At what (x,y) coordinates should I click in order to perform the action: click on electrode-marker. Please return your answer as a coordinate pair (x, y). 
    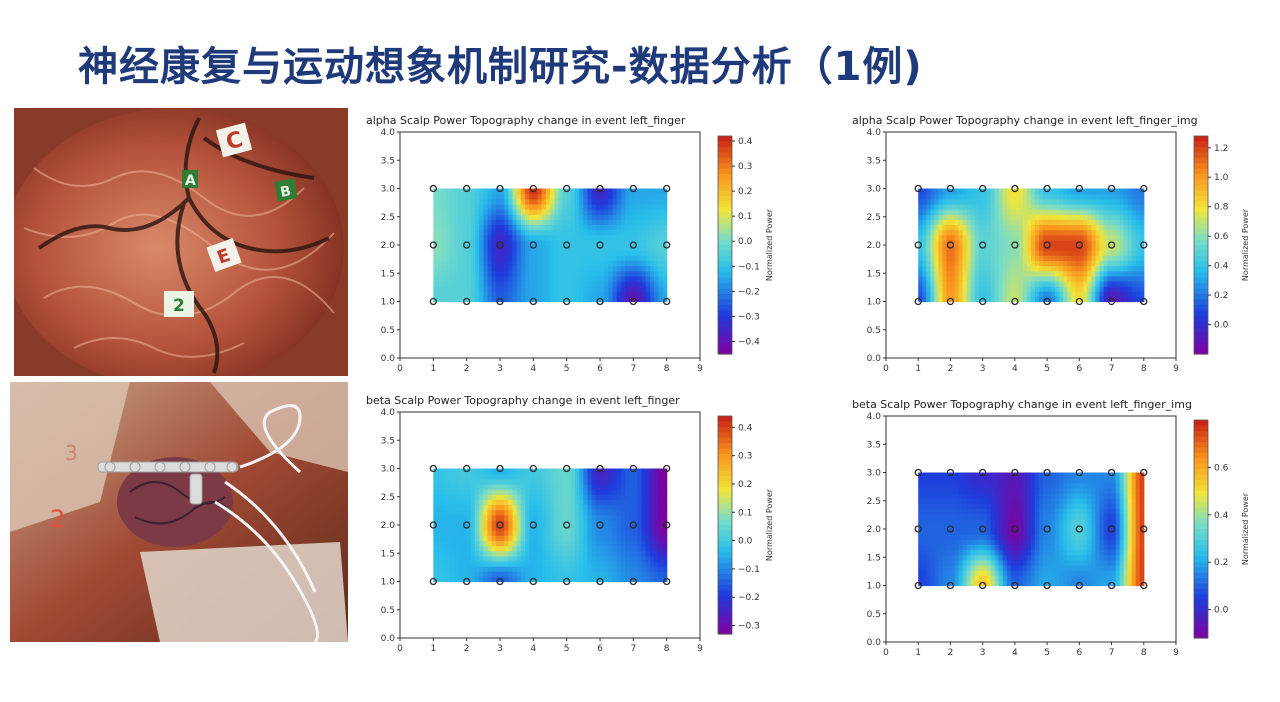
    Looking at the image, I should click on (567, 581).